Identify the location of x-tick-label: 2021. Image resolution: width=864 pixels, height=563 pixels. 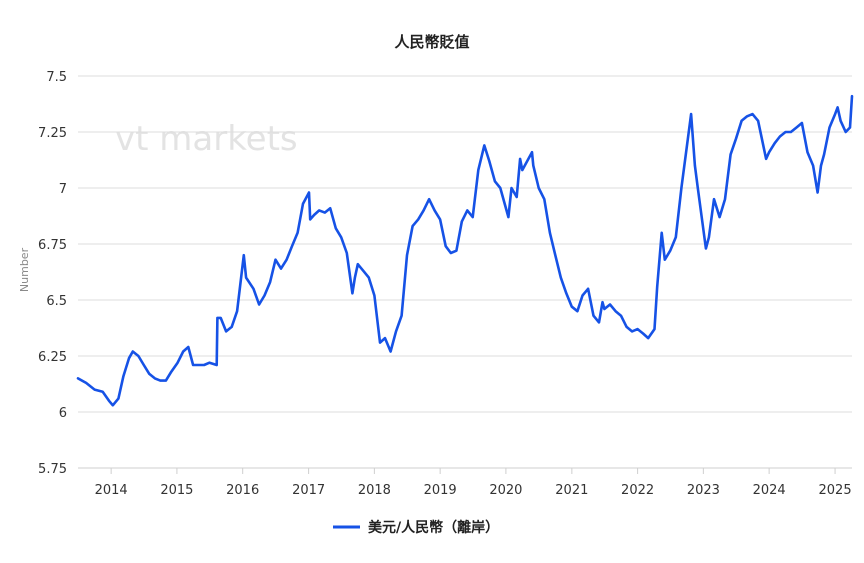
(571, 490).